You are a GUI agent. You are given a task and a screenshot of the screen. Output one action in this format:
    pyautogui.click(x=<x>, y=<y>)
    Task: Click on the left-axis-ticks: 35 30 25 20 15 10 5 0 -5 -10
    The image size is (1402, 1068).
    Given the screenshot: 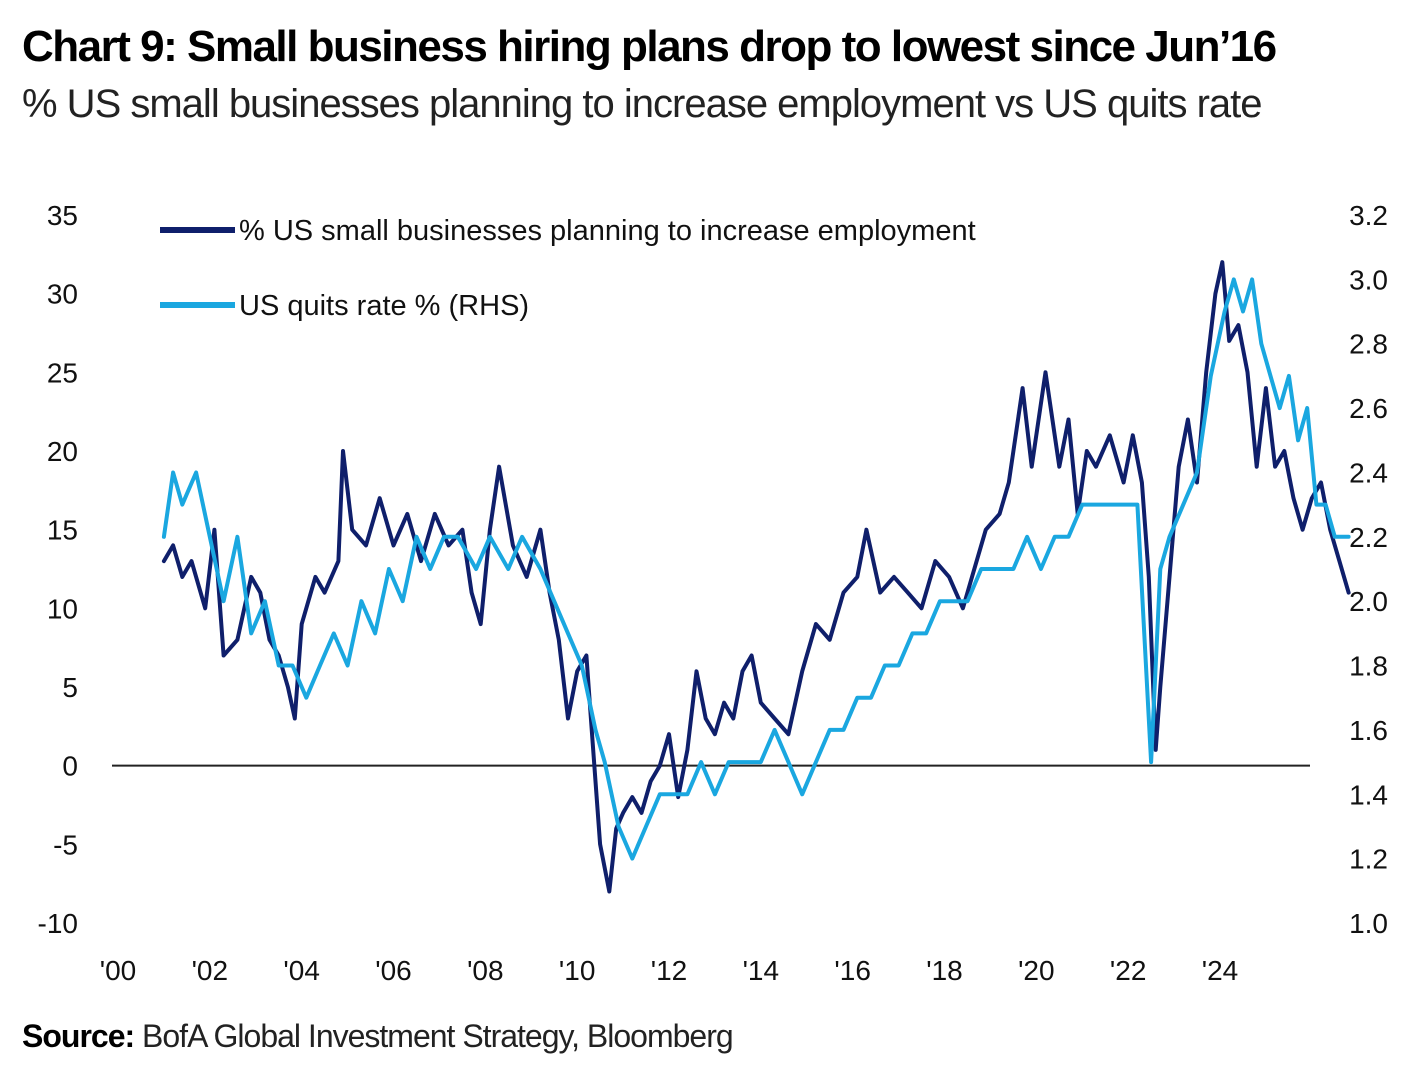 What is the action you would take?
    pyautogui.click(x=58, y=569)
    